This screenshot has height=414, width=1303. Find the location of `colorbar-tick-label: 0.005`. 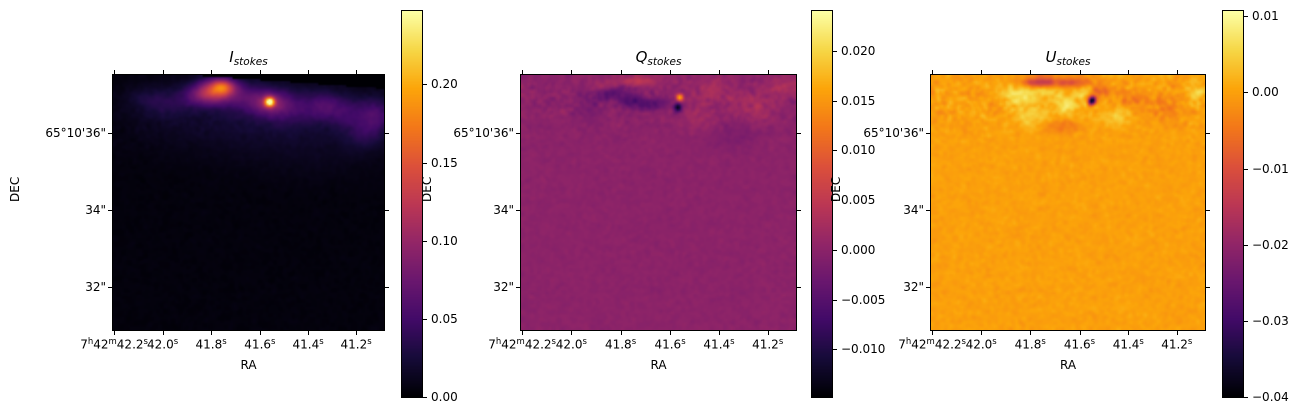

colorbar-tick-label: 0.005 is located at coordinates (858, 200).